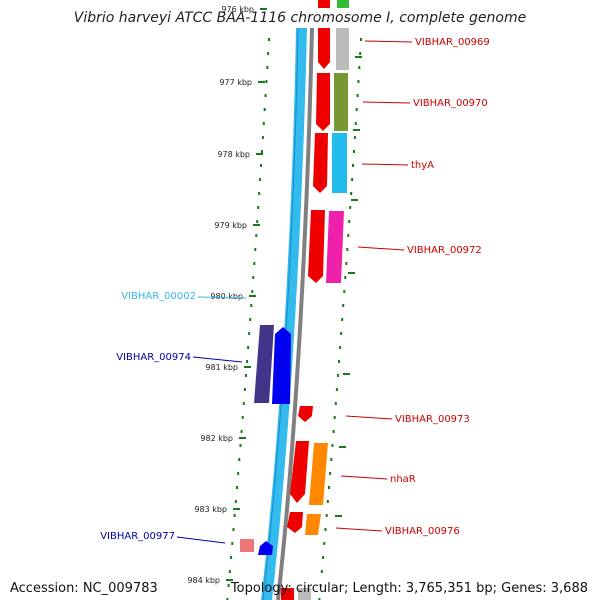 This screenshot has height=600, width=600. What do you see at coordinates (452, 42) in the screenshot?
I see `gene-label: VIBHAR_00969` at bounding box center [452, 42].